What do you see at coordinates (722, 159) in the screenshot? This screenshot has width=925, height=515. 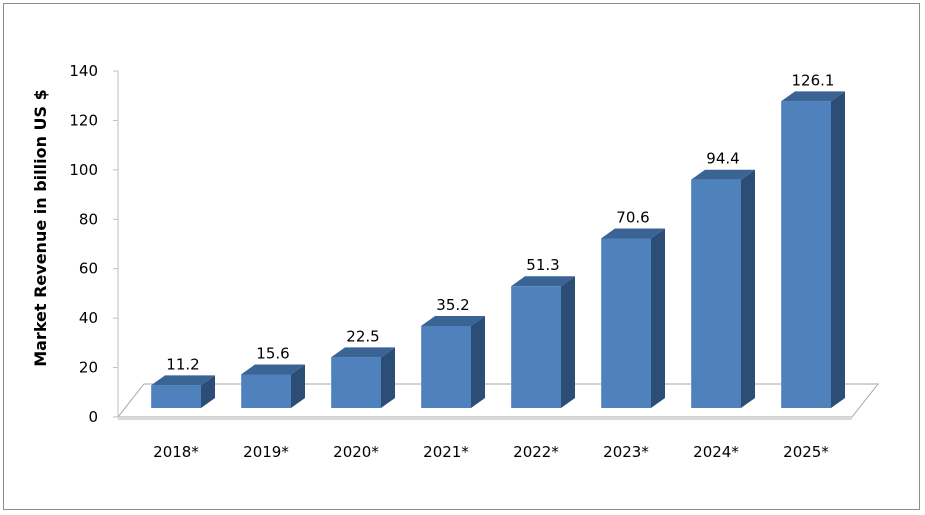 I see `data-label: 94.4` at bounding box center [722, 159].